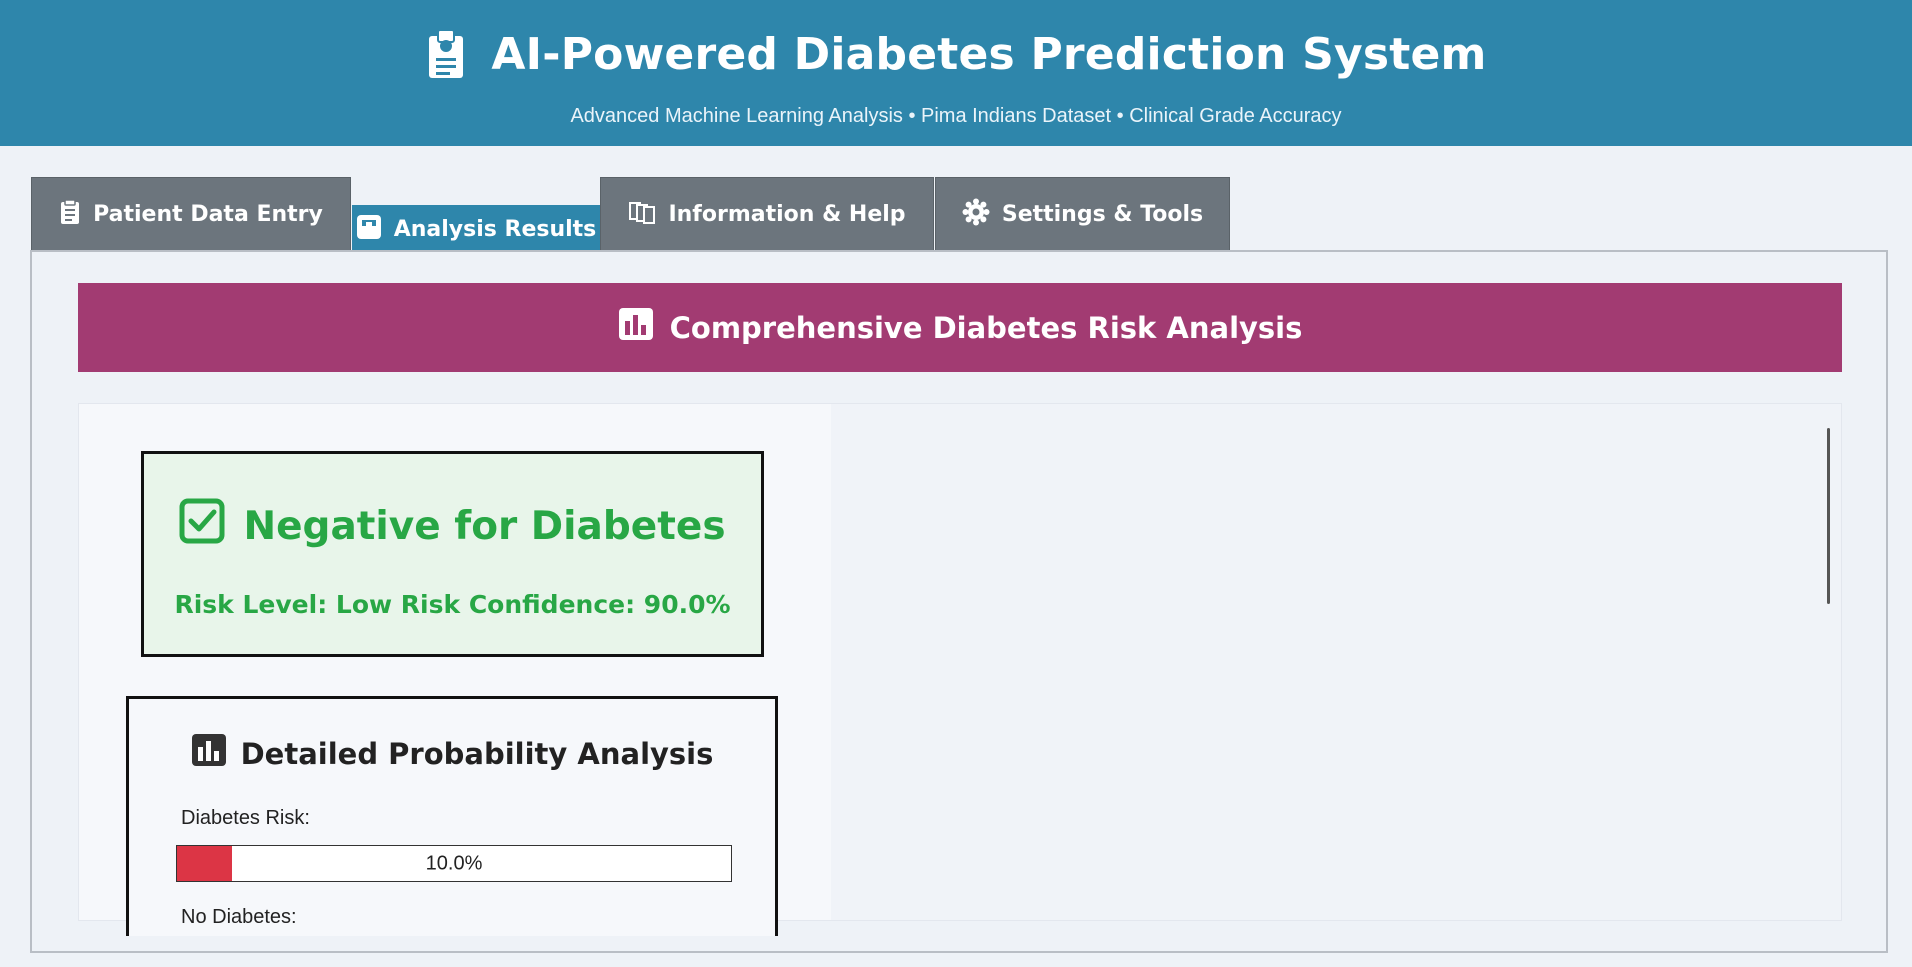 The height and width of the screenshot is (967, 1912). What do you see at coordinates (452, 604) in the screenshot?
I see `risk-level-confidence: Risk Level: Low Risk Confidence: 90.0%` at bounding box center [452, 604].